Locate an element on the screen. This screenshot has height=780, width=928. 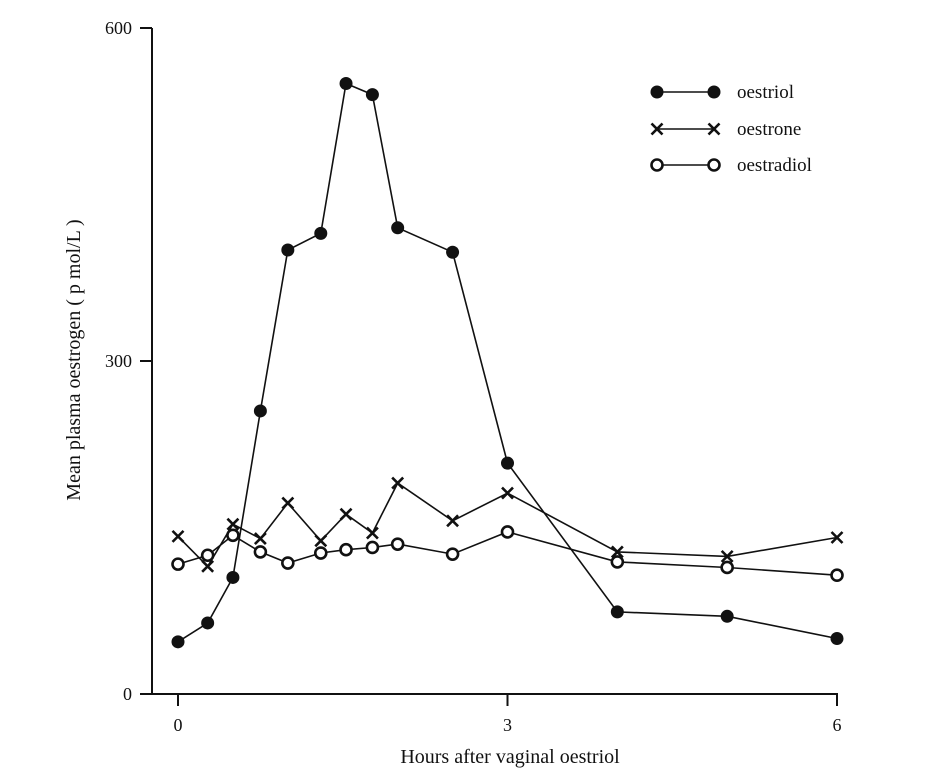
legend-item-oestradiol: oestradiol is located at coordinates (731, 165).